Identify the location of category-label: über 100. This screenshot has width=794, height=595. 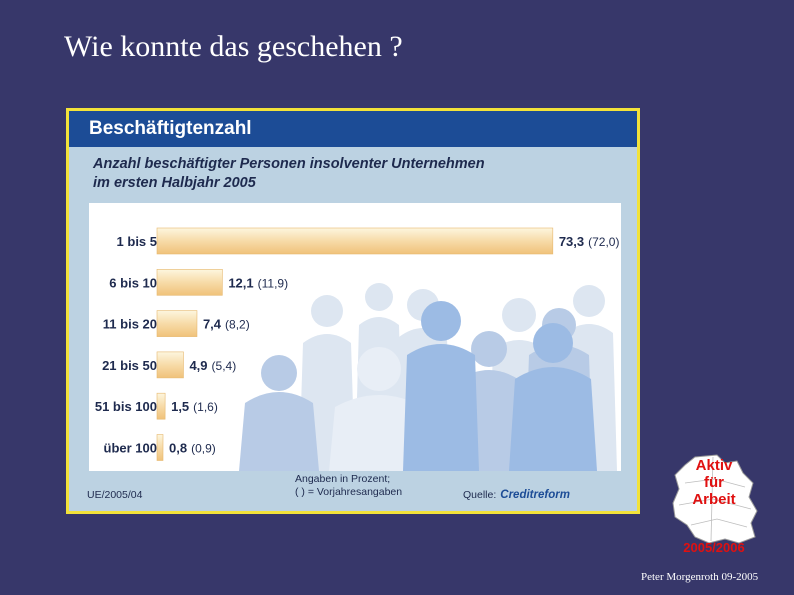
(130, 448).